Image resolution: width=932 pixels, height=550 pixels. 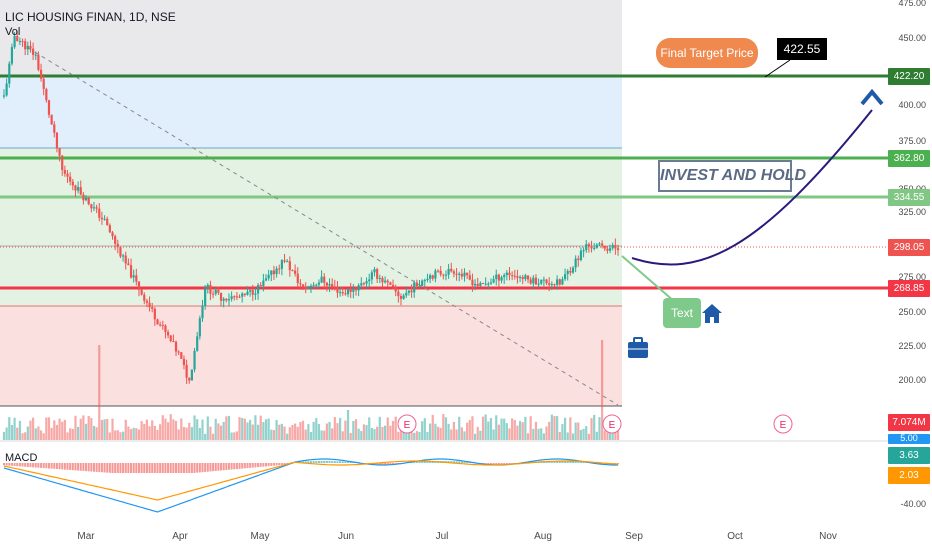 I want to click on symbol-title: LIC HOUSING FINAN, 1D, NSE, so click(x=90, y=17).